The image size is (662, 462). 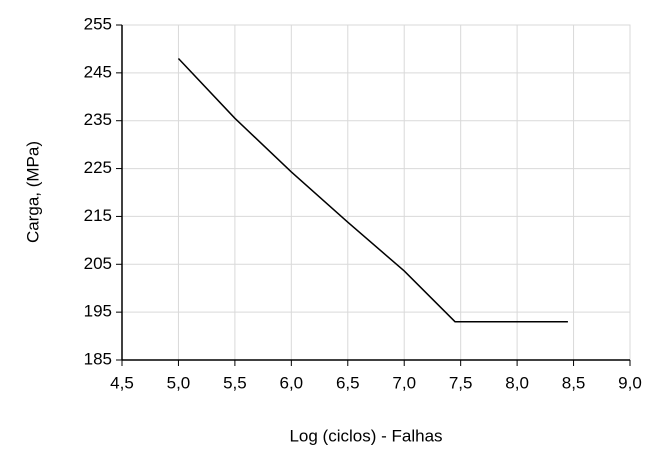 I want to click on y-tick-label: 205, so click(x=98, y=263).